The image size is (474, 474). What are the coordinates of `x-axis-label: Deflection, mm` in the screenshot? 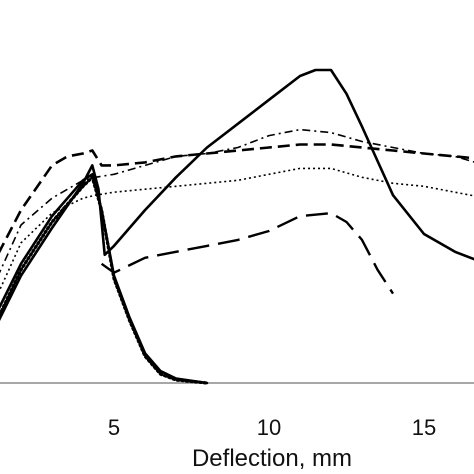 It's located at (272, 458).